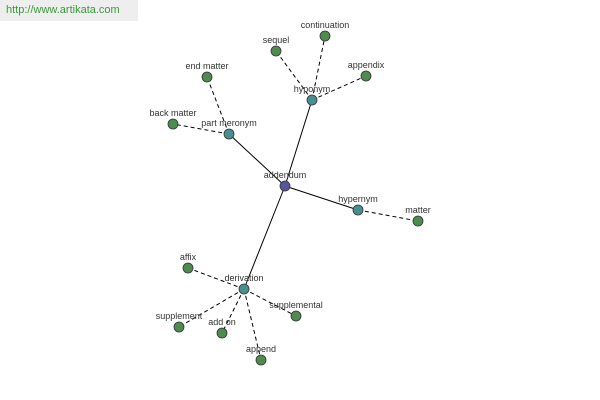 This screenshot has height=400, width=600. I want to click on node-label: end matter, so click(206, 66).